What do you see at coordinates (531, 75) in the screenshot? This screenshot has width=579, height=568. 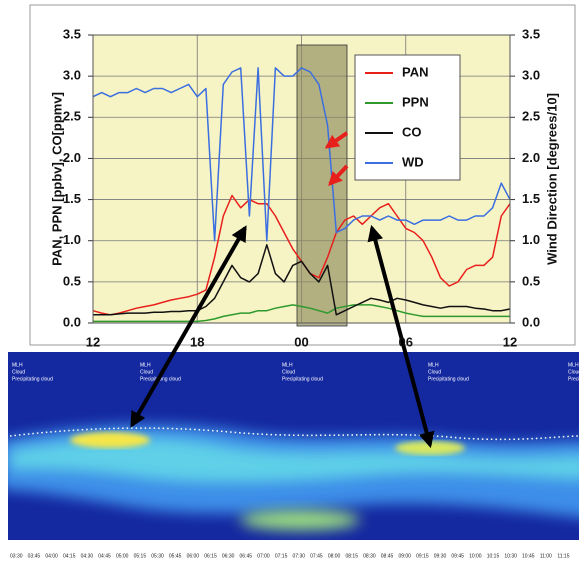 I see `y2-tick-label: 3.0` at bounding box center [531, 75].